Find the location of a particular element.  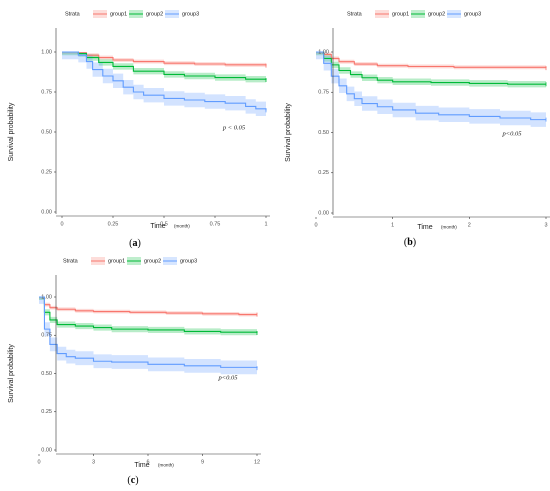

x-tick-label: 2 is located at coordinates (469, 225).